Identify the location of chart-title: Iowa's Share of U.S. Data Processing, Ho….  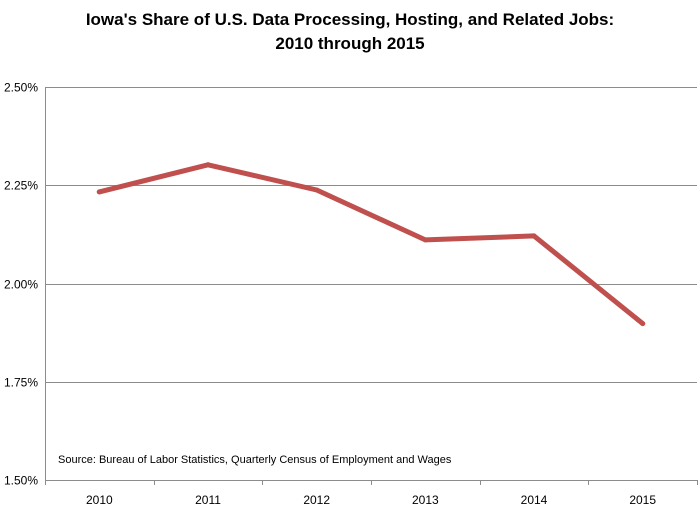
(350, 32).